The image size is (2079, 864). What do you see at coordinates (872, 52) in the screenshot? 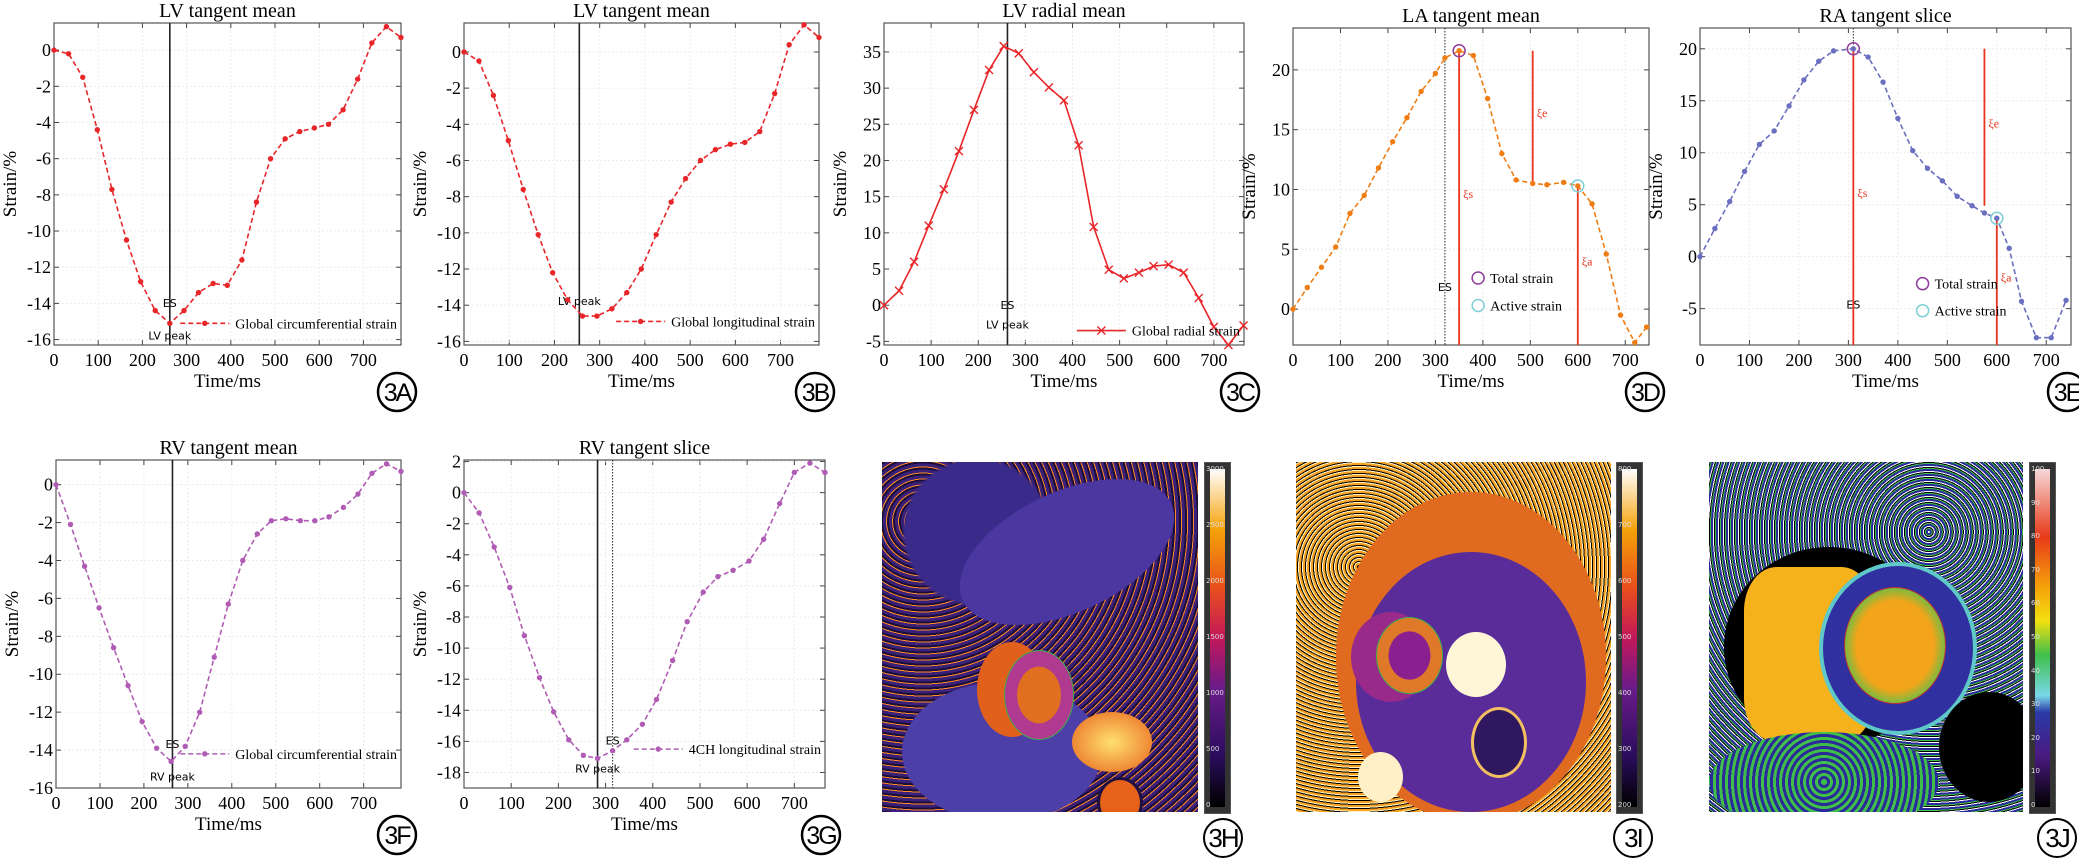
I see `y-tick-label: 35` at bounding box center [872, 52].